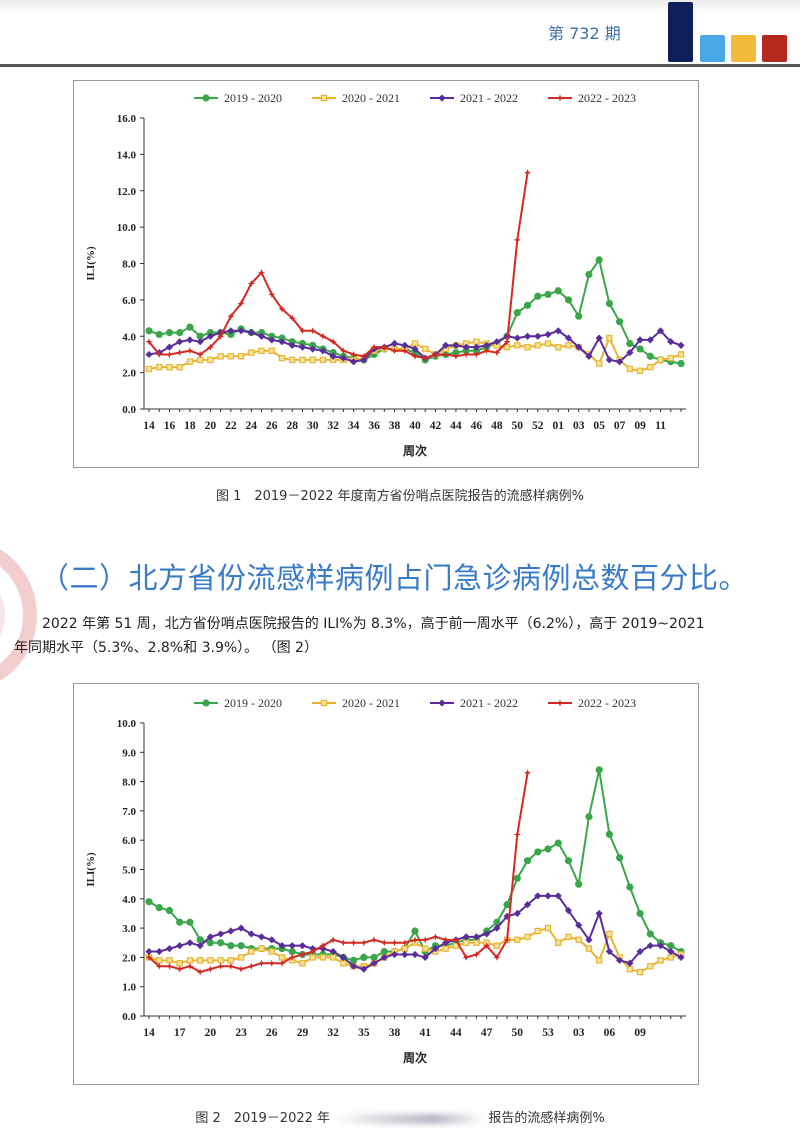  I want to click on x-tick-label: 17, so click(180, 1033).